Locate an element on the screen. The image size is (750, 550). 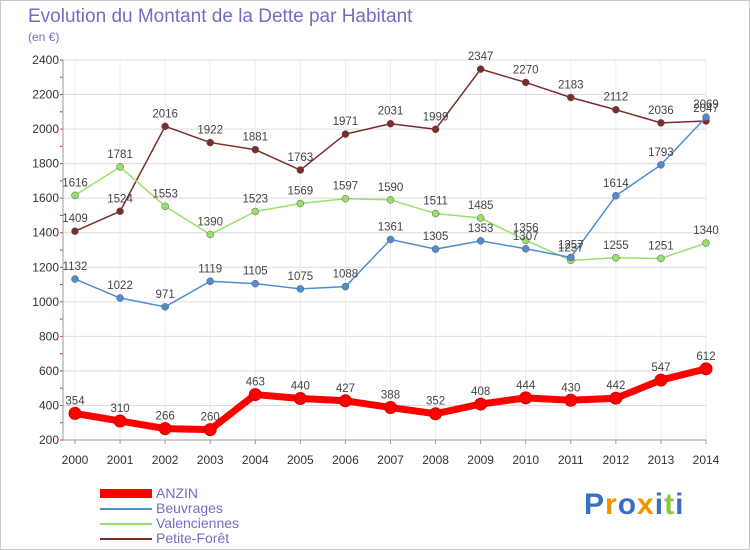
data-label-petite-for-t: 2036 is located at coordinates (661, 111).